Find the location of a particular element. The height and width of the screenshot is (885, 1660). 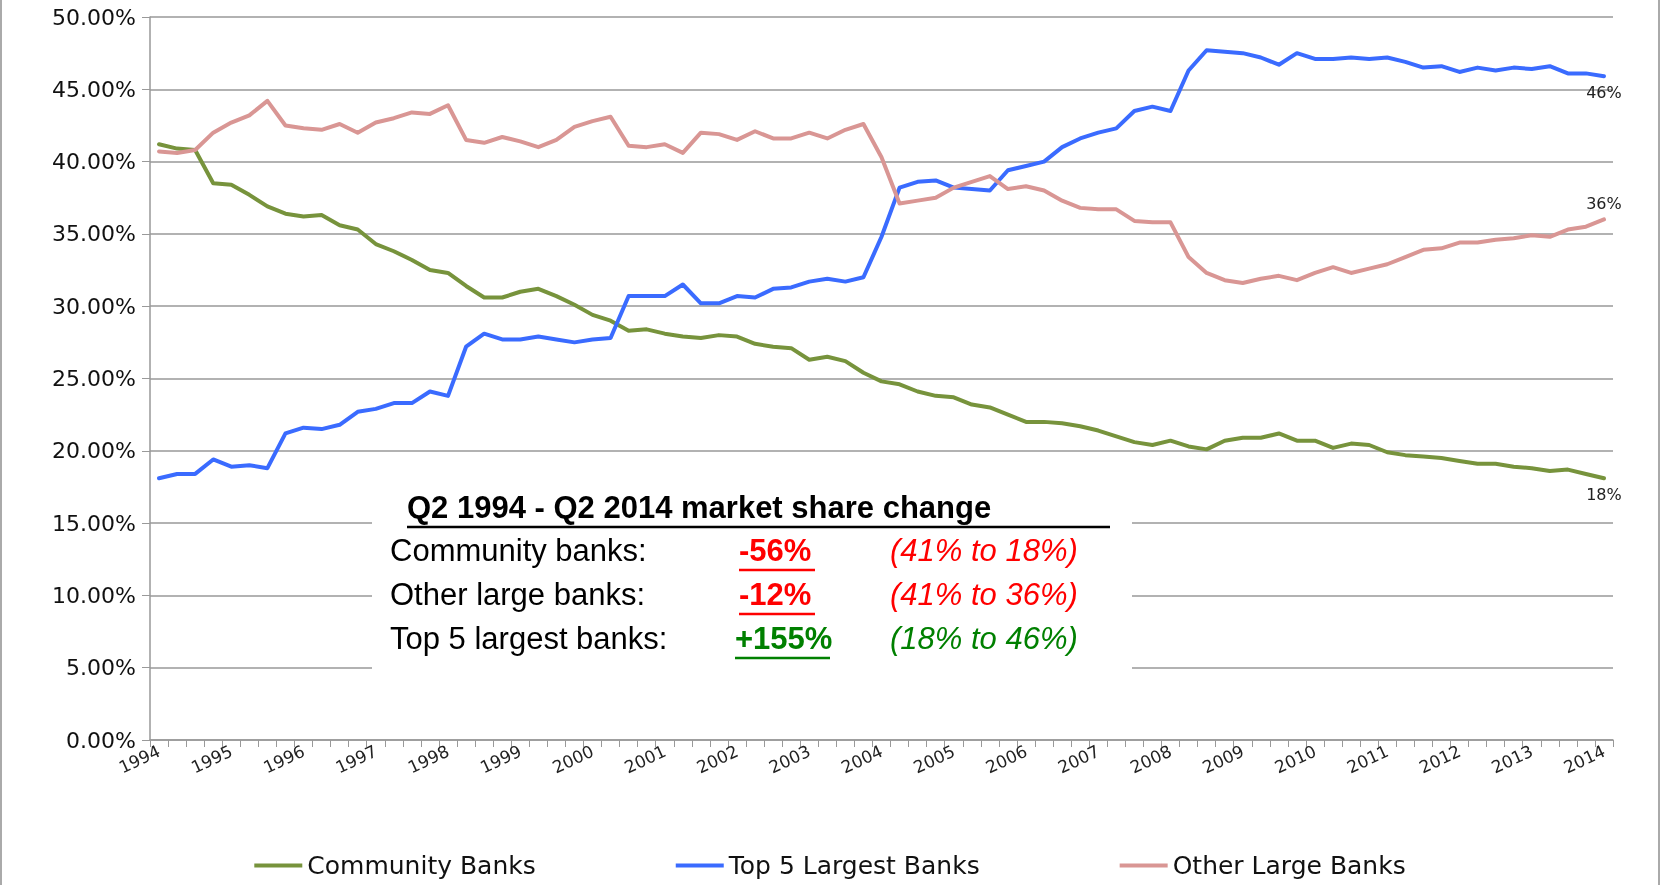

annotation: (18% to 46%) is located at coordinates (984, 638).